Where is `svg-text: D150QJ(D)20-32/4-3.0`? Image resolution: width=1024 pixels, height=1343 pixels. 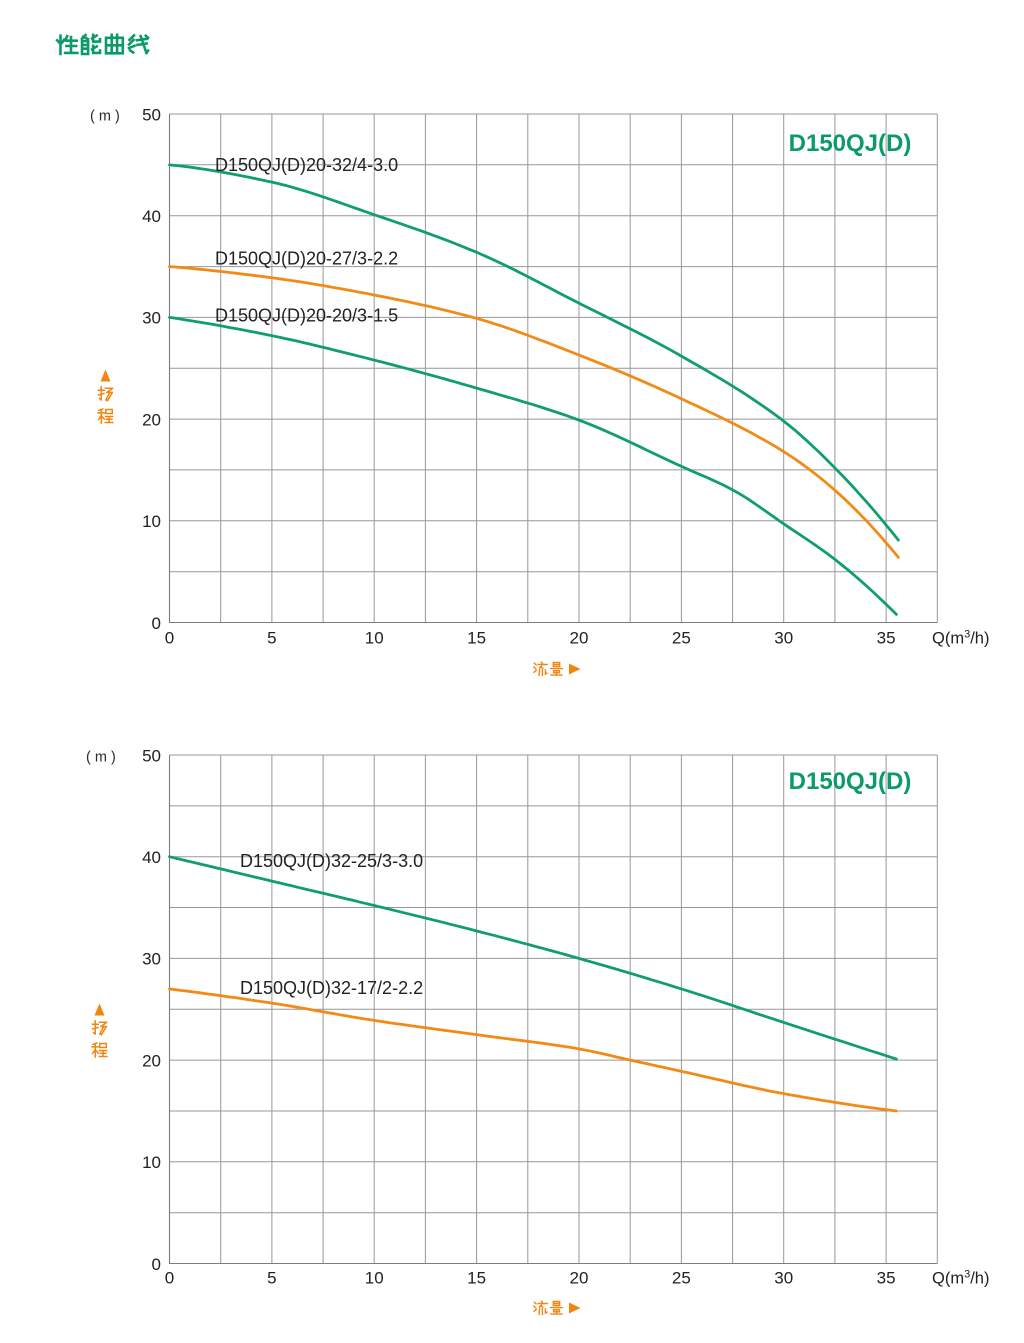 svg-text: D150QJ(D)20-32/4-3.0 is located at coordinates (306, 165).